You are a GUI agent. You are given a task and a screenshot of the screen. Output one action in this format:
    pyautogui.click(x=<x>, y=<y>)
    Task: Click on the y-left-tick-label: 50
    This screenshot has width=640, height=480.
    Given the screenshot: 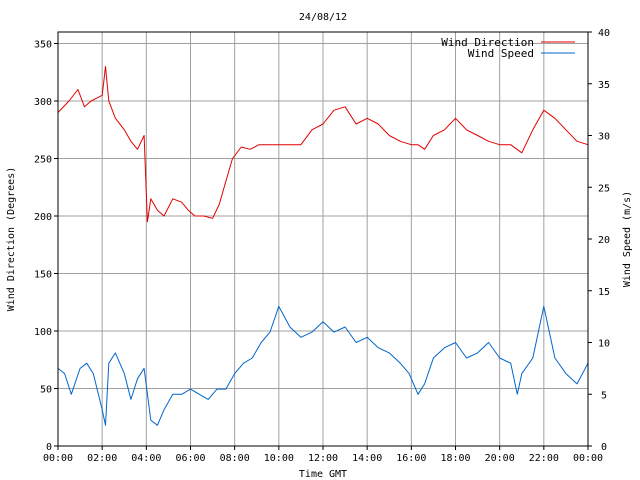 What is the action you would take?
    pyautogui.click(x=46, y=390)
    